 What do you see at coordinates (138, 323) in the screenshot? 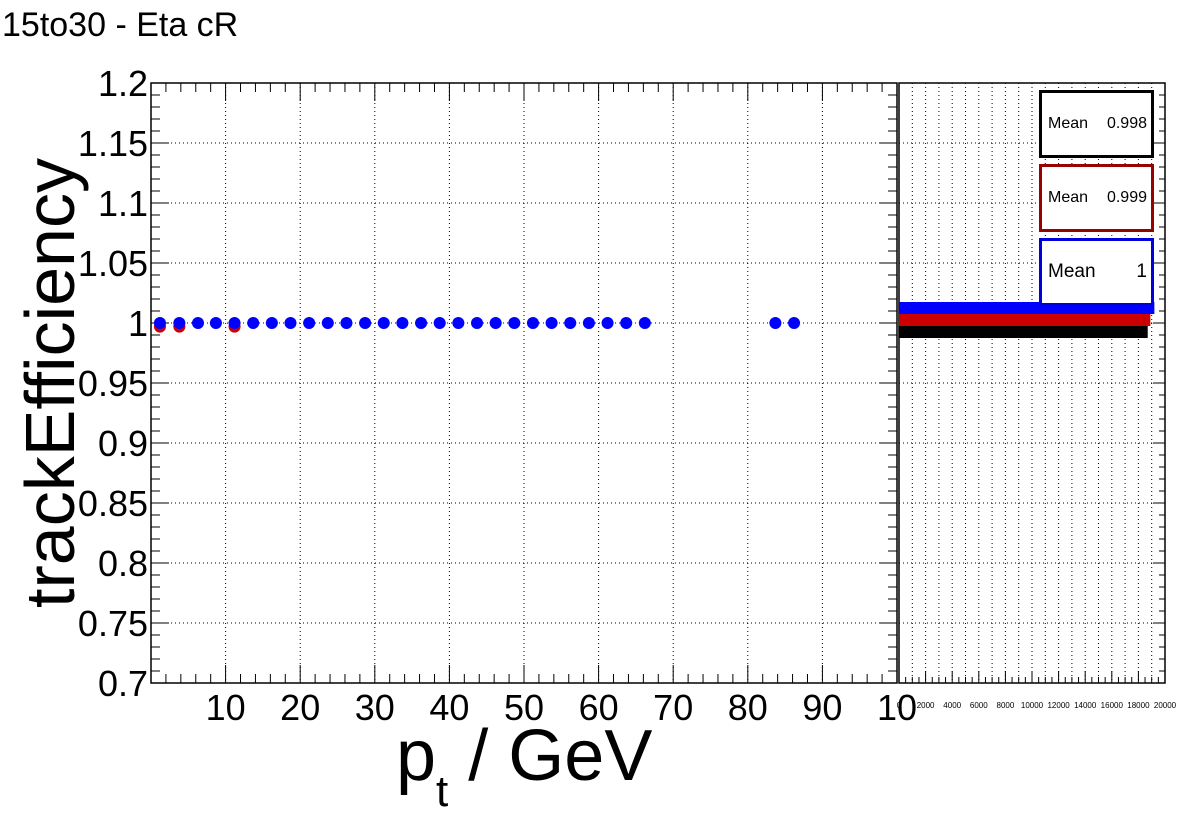
I see `y-tick-label: 1` at bounding box center [138, 323].